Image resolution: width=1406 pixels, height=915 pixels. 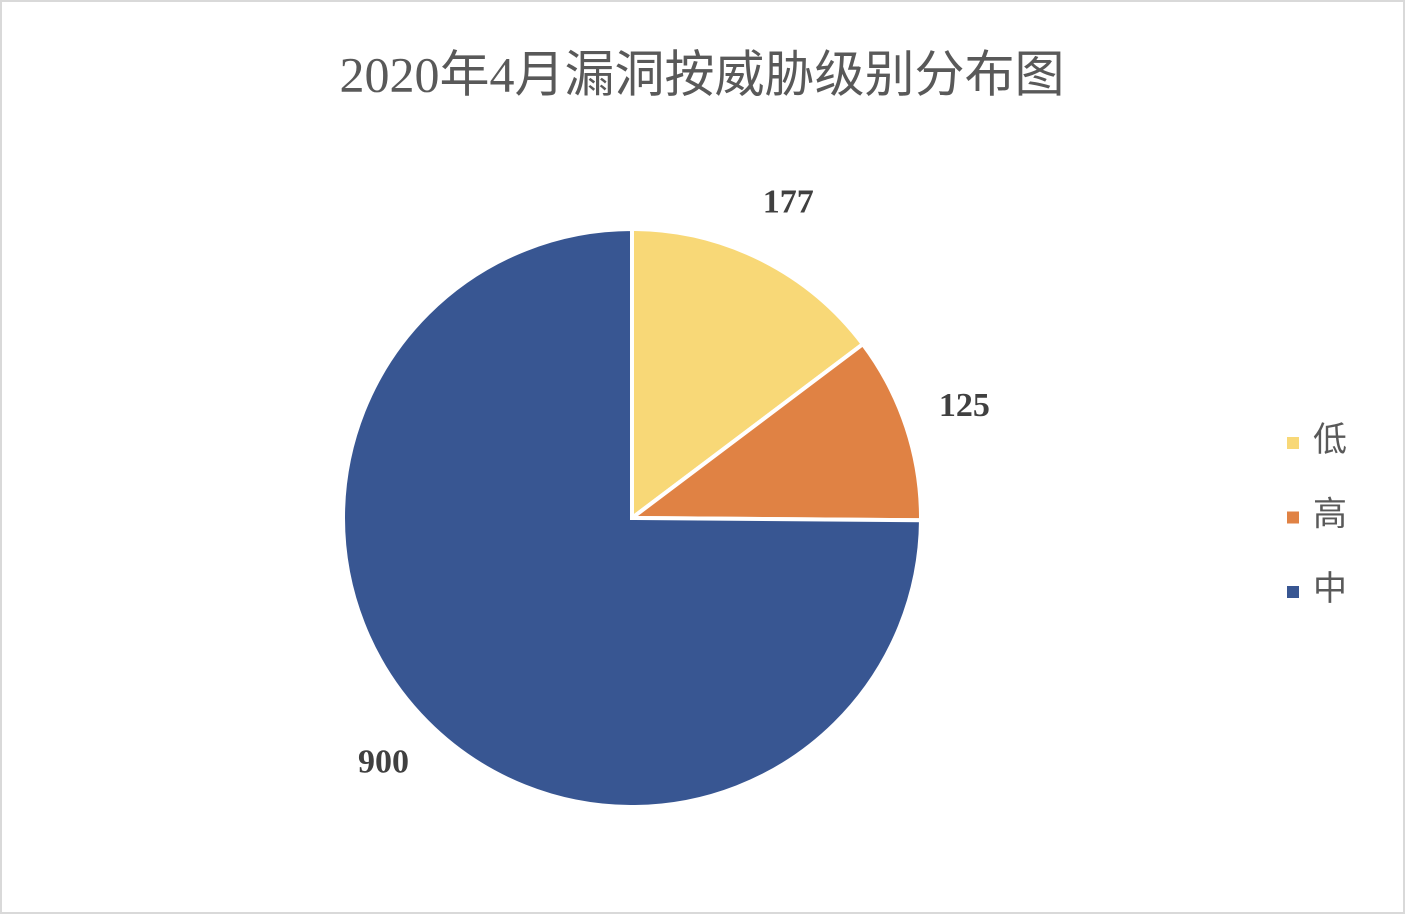 I want to click on legend-label: 中, so click(x=1330, y=589).